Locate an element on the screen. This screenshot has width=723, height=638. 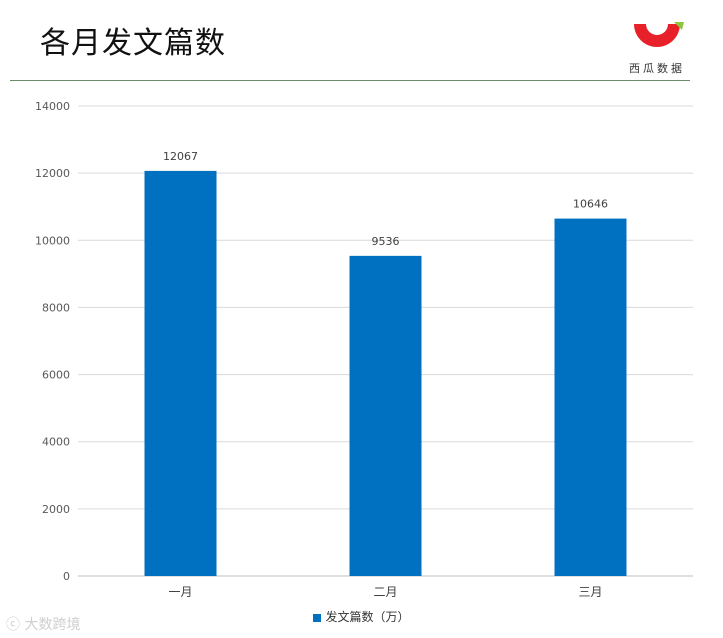
watermark-text: 大数跨境 is located at coordinates (52, 625).